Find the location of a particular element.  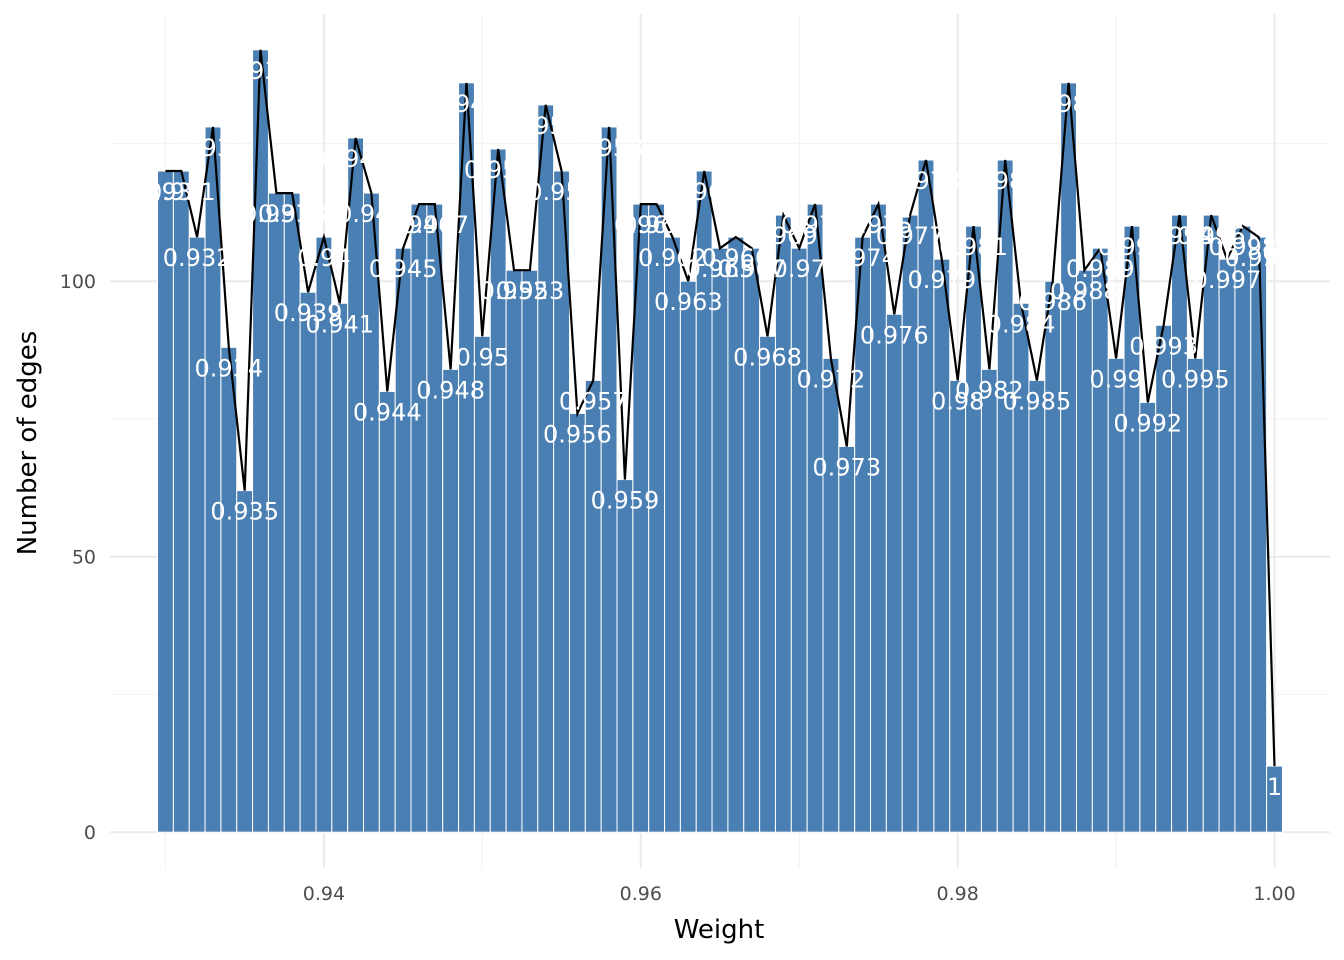

bar-label: 0.965 is located at coordinates (720, 269).